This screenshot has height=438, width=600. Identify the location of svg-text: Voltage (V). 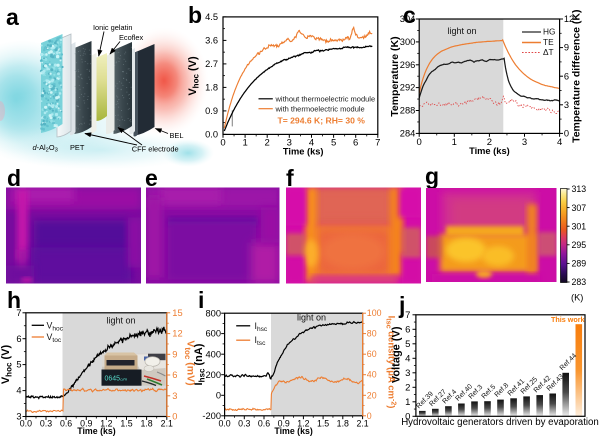
(397, 354).